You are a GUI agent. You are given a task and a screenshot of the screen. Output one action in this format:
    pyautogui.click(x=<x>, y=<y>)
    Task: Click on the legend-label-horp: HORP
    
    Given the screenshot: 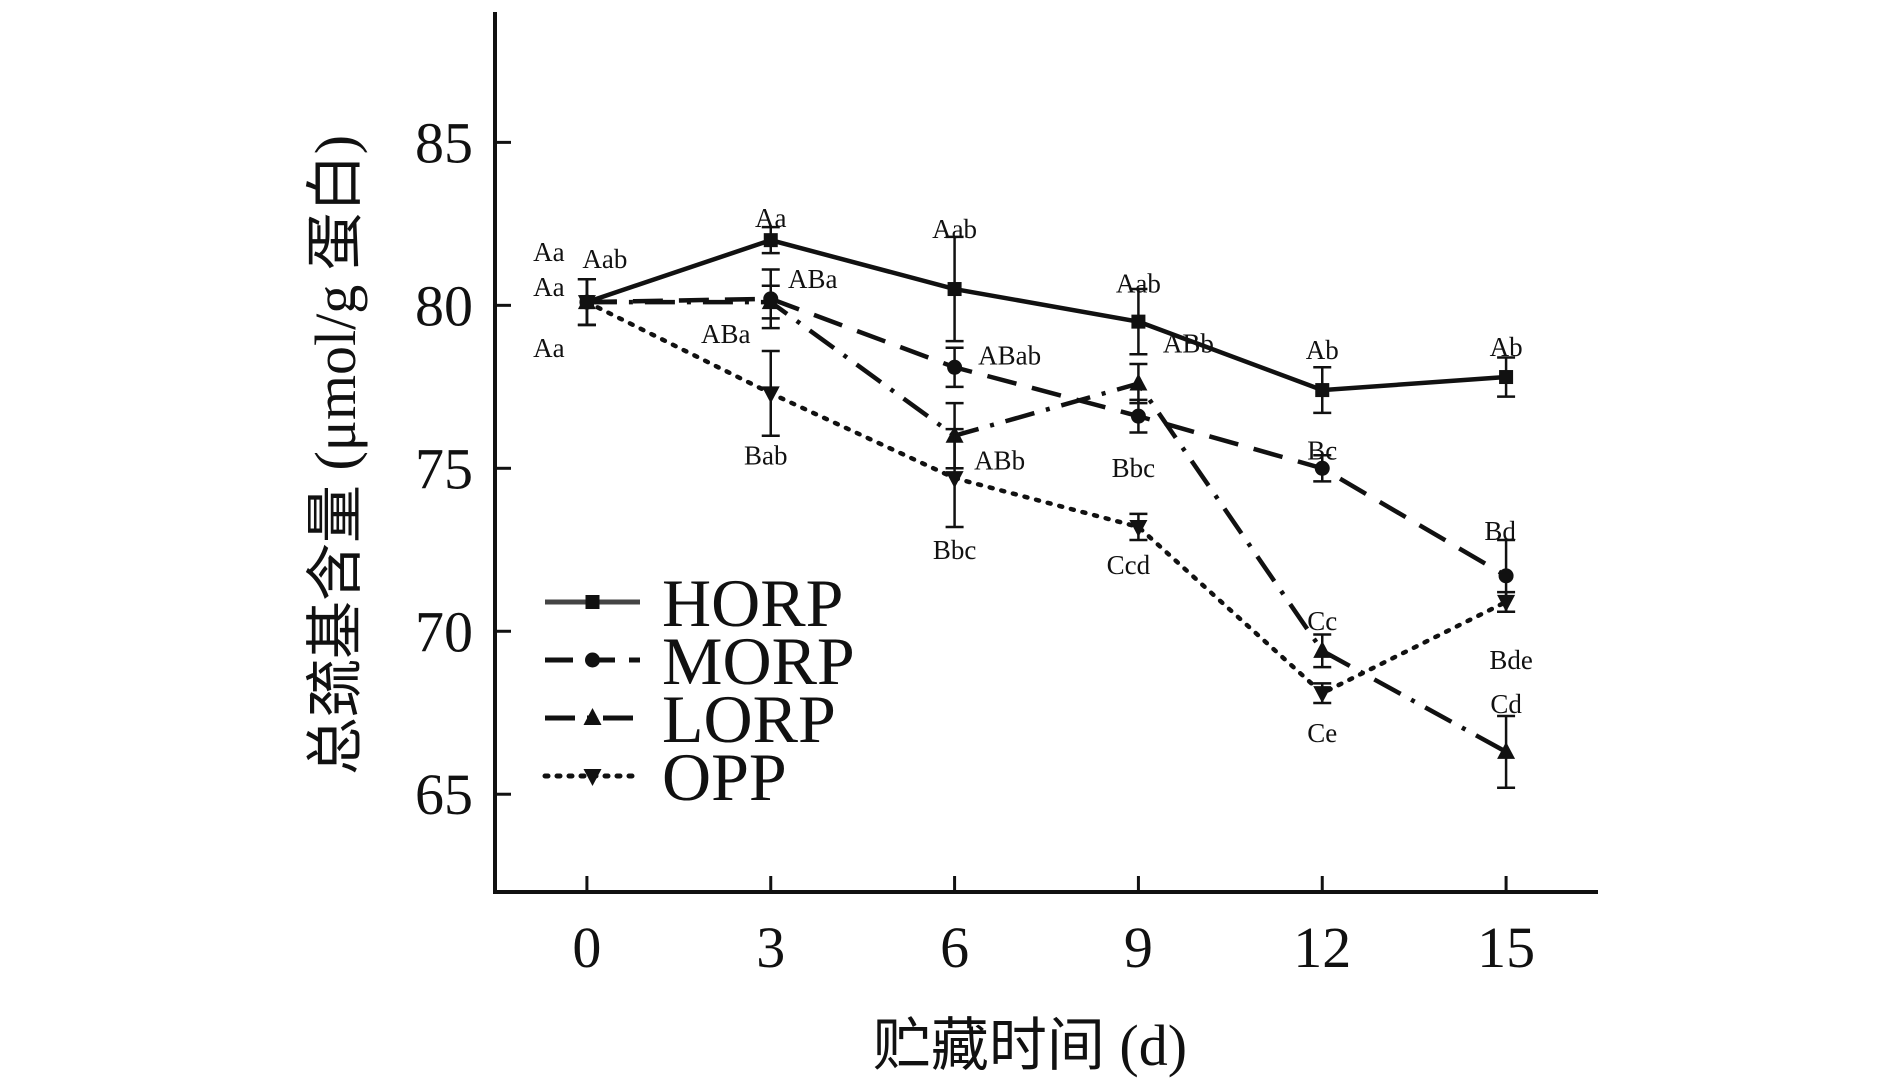 What is the action you would take?
    pyautogui.click(x=752, y=603)
    